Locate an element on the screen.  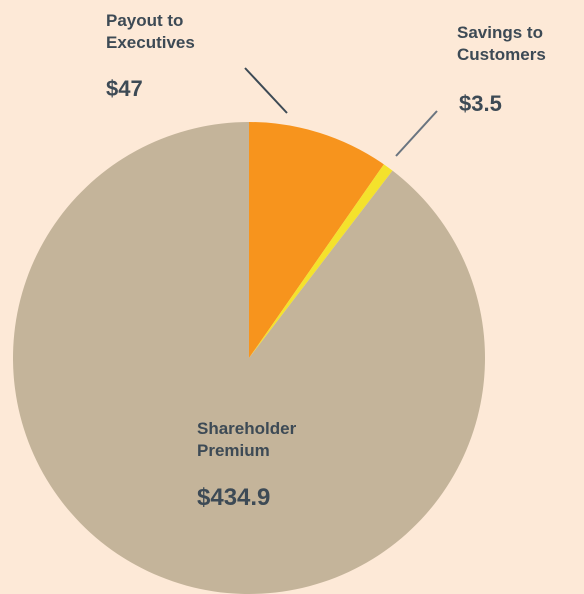
slice-name: Payout to Executives is located at coordinates (150, 31).